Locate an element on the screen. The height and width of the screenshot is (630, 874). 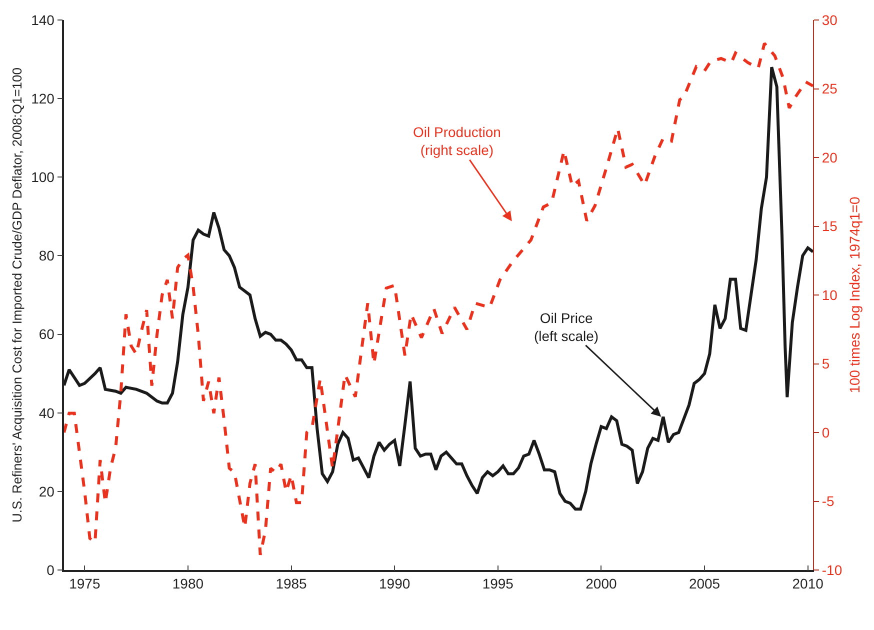
y2-tick-label: 20 is located at coordinates (830, 157).